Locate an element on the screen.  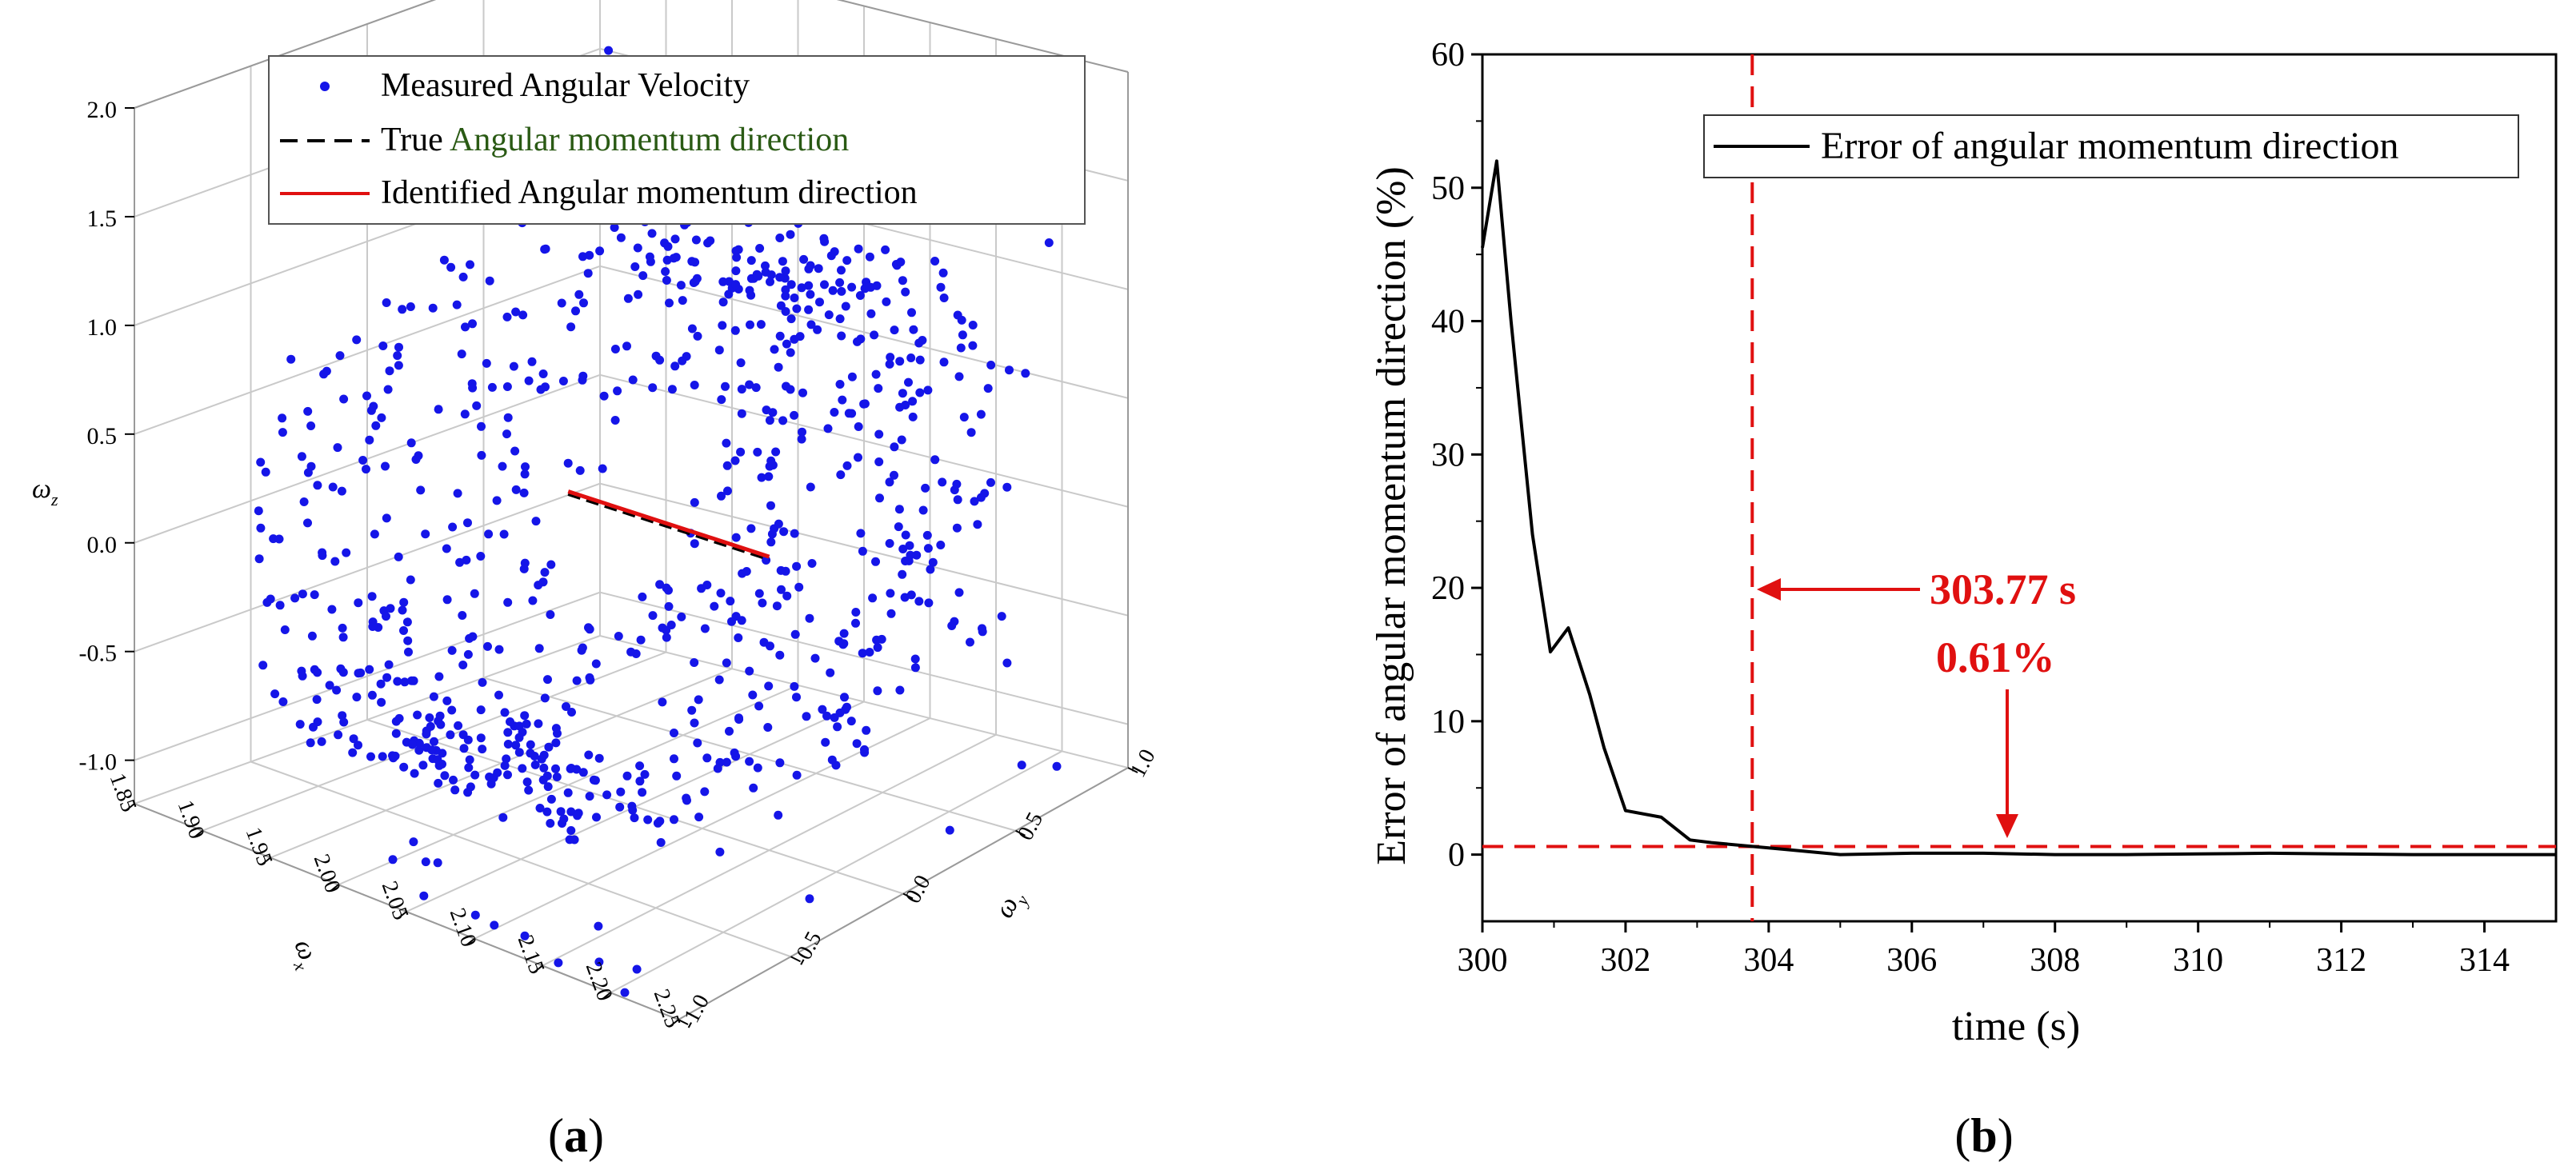
a-legend-dot-marker is located at coordinates (325, 86).